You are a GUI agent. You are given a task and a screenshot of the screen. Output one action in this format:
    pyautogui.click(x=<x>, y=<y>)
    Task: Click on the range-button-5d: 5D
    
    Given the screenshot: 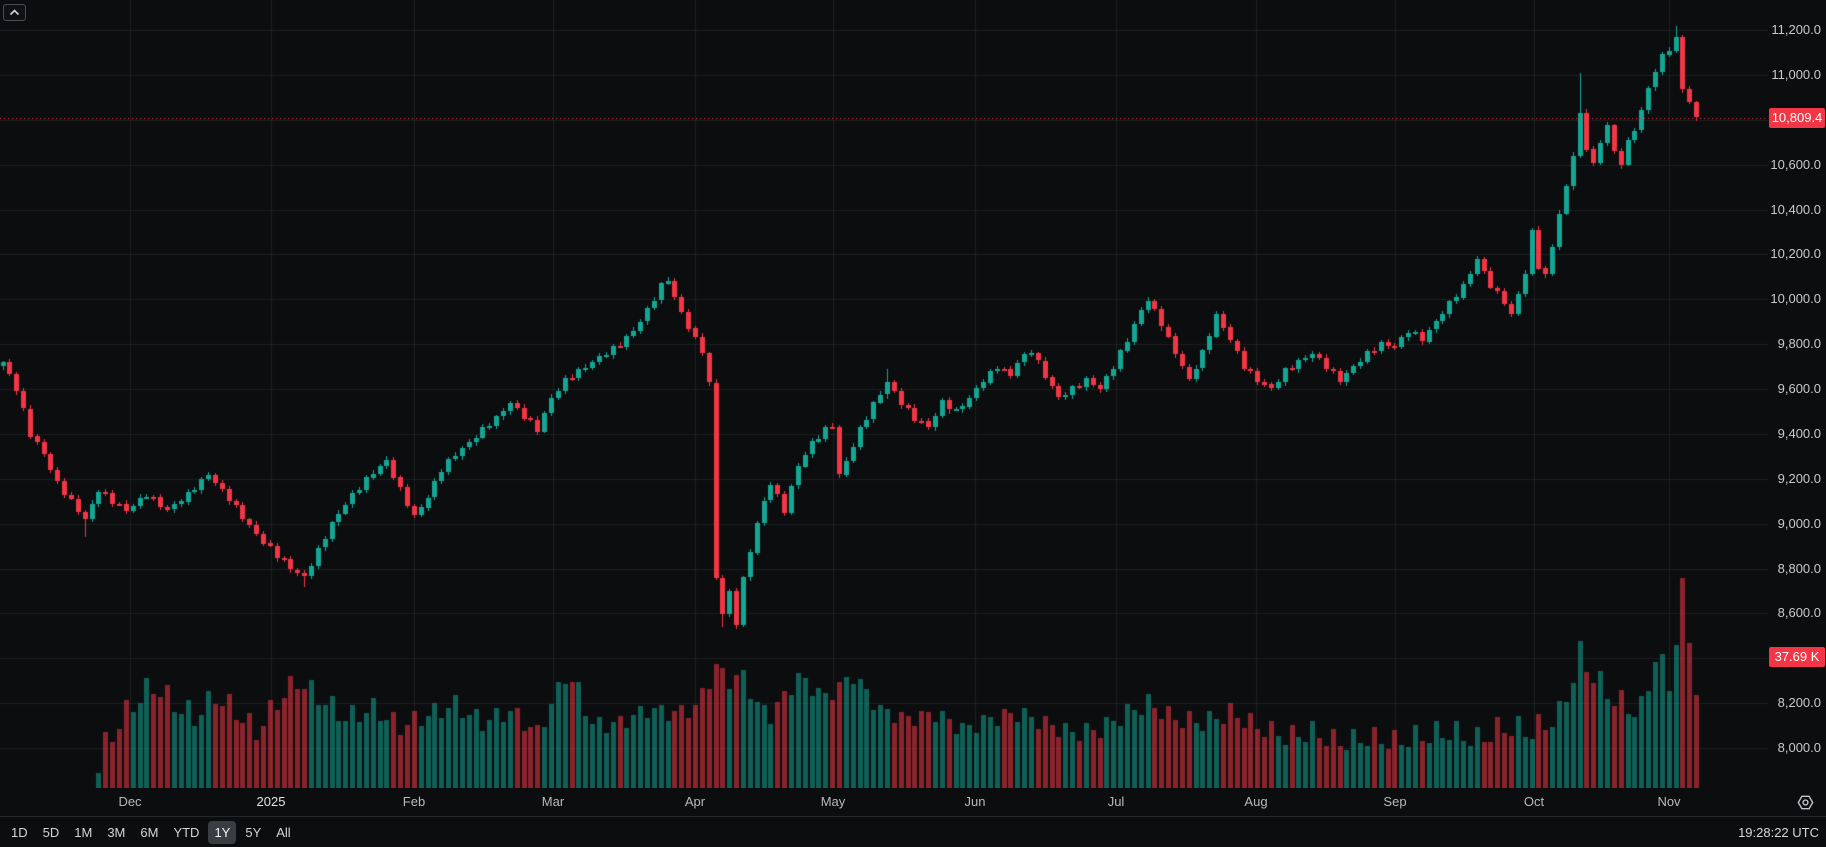 What is the action you would take?
    pyautogui.click(x=51, y=832)
    